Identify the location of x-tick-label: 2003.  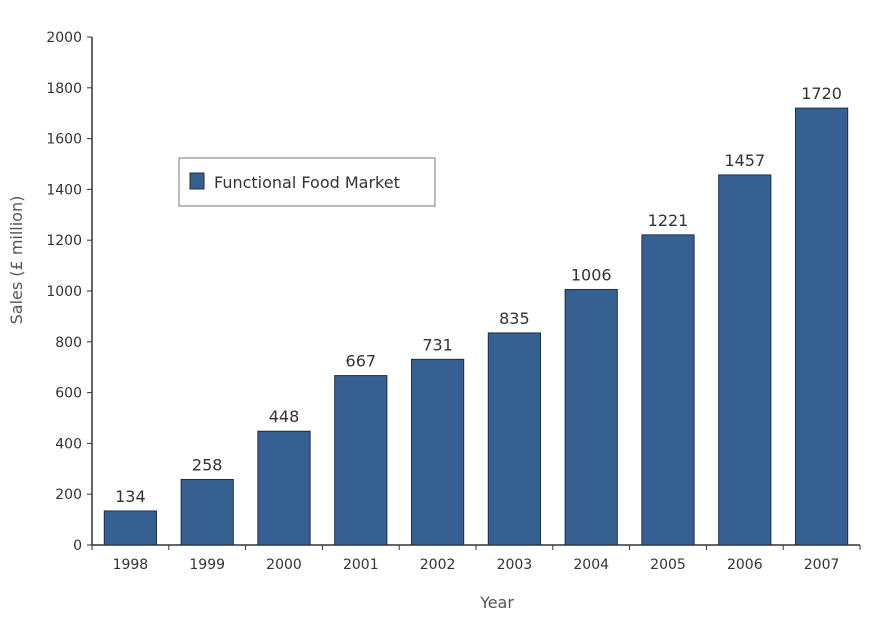
(515, 565).